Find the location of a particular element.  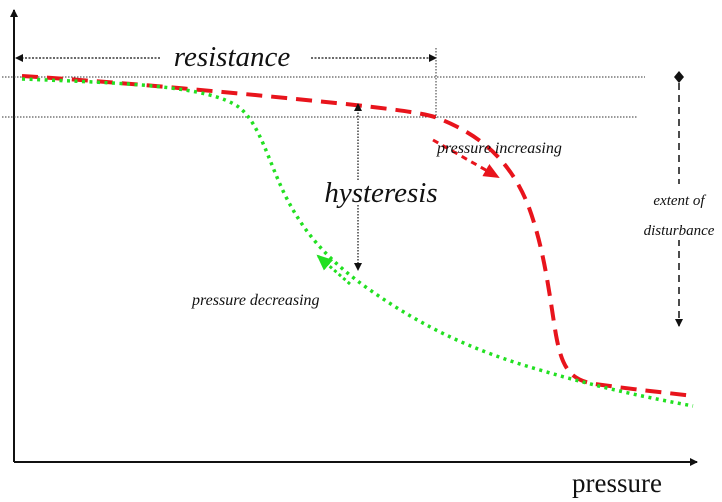

resistance-label: resistance is located at coordinates (232, 57).